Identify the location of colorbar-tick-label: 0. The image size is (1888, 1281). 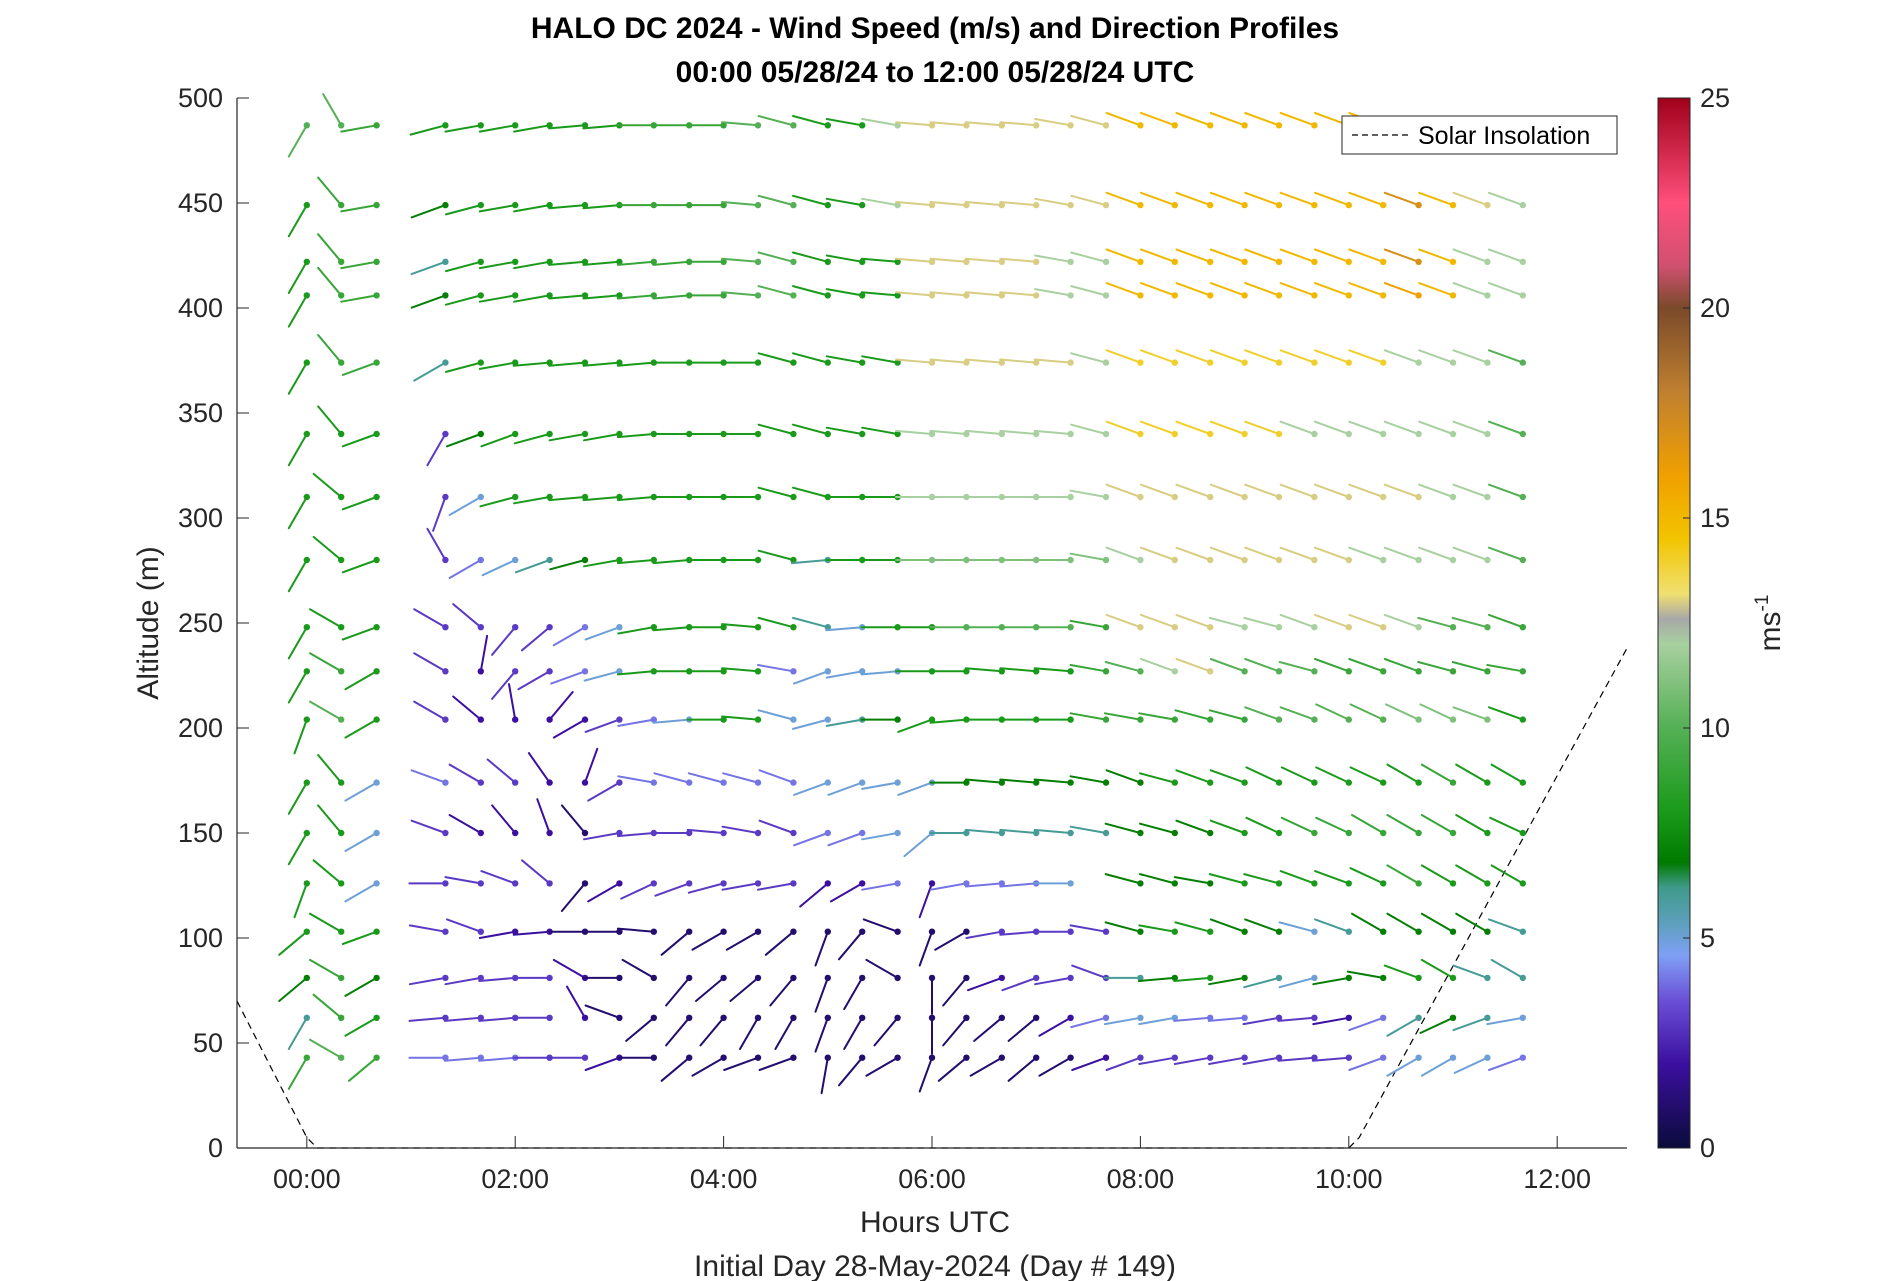
(1707, 1148).